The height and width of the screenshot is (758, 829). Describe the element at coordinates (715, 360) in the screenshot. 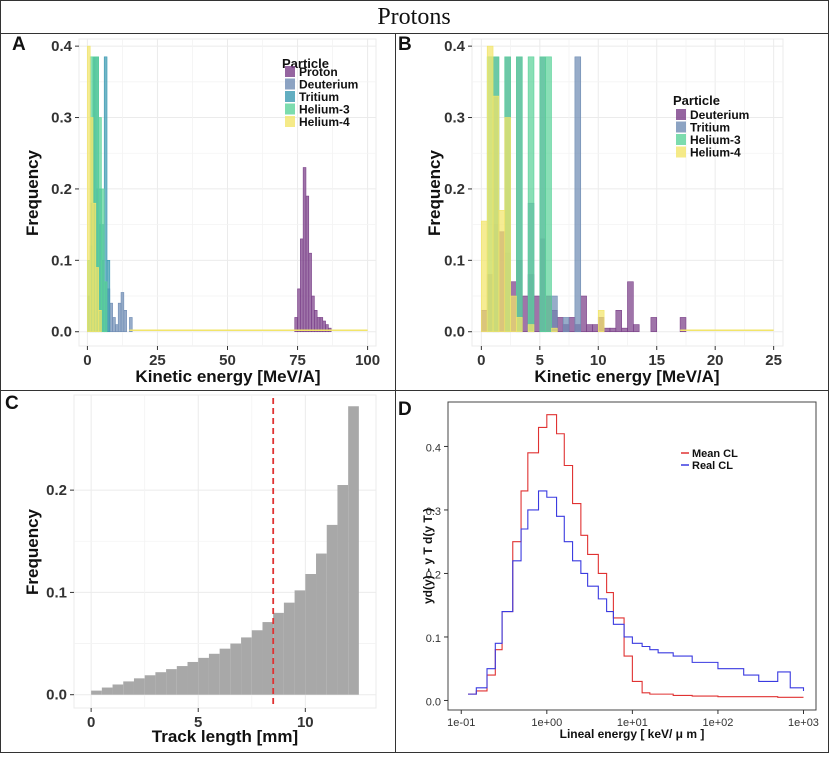

I see `x-tick-label: 20` at that location.